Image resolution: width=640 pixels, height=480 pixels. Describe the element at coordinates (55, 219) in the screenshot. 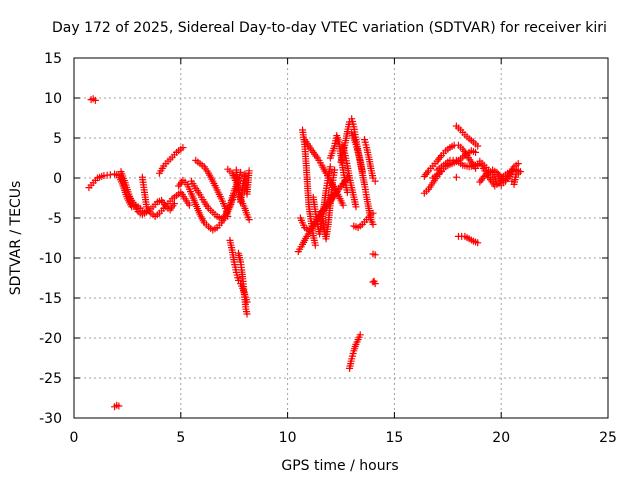

I see `y-tick-label: -5` at that location.